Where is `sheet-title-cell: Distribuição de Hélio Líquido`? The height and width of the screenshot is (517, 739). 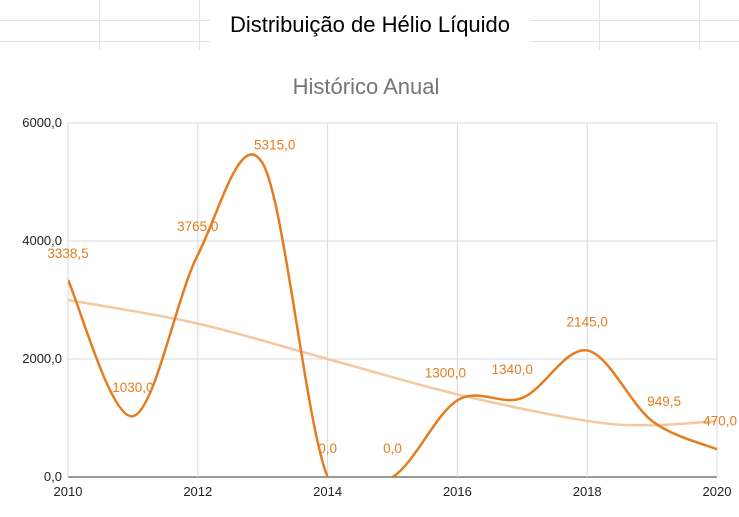 sheet-title-cell: Distribuição de Hélio Líquido is located at coordinates (370, 25).